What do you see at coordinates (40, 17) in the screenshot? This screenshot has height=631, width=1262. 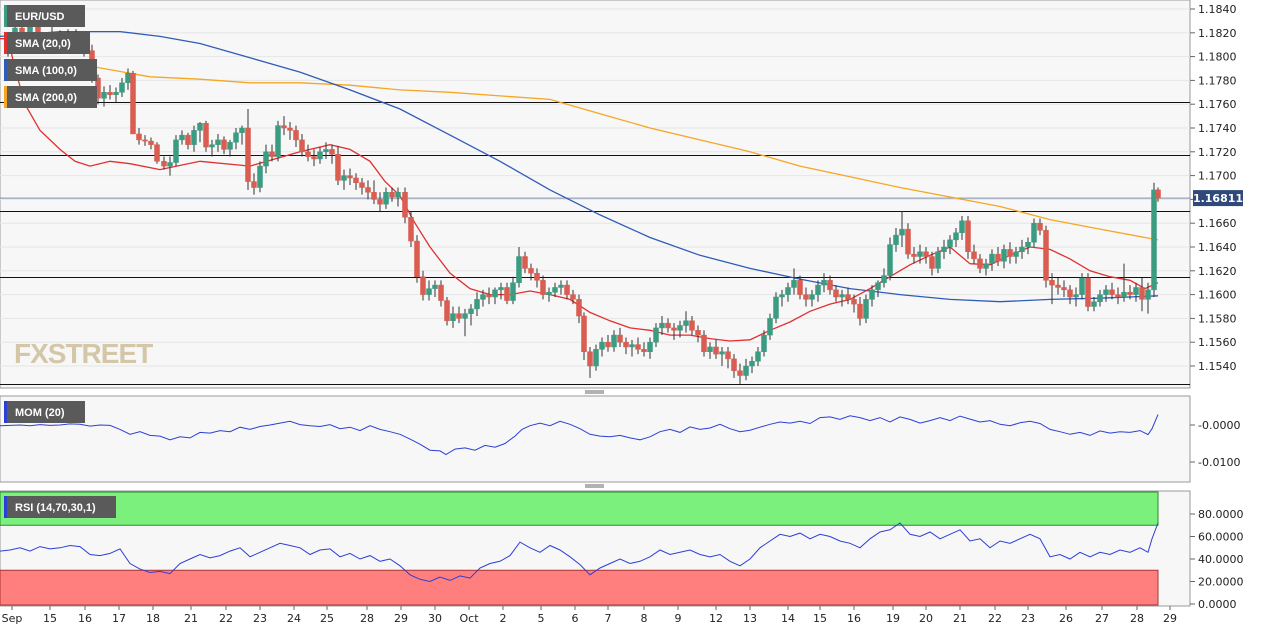 I see `symbol-label: EUR/USD` at bounding box center [40, 17].